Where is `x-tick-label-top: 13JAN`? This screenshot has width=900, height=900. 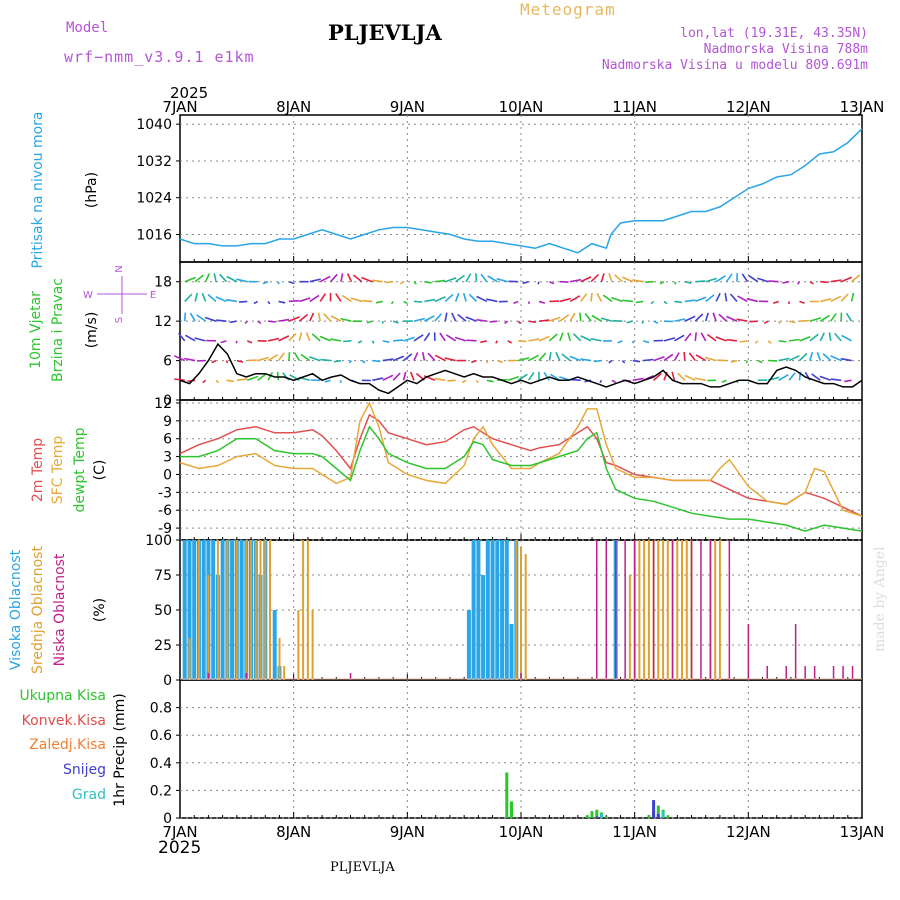 x-tick-label-top: 13JAN is located at coordinates (862, 107).